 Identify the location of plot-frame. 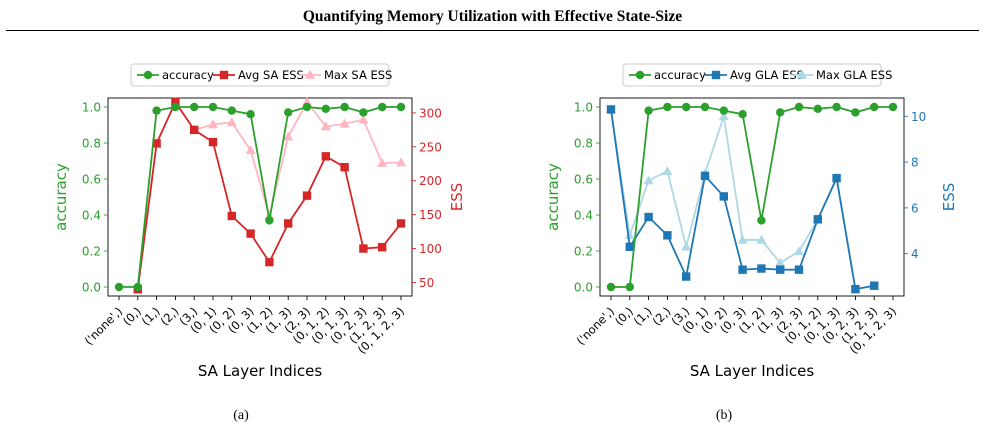
(752, 197).